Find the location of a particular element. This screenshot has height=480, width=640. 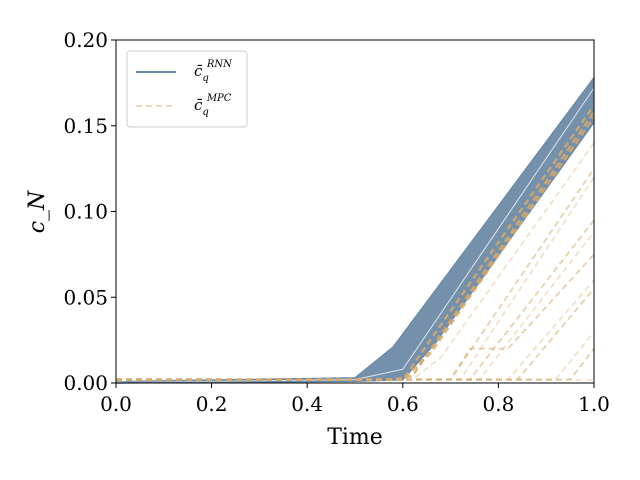

legend: c̄qRNN c̄qMPC is located at coordinates (187, 89).